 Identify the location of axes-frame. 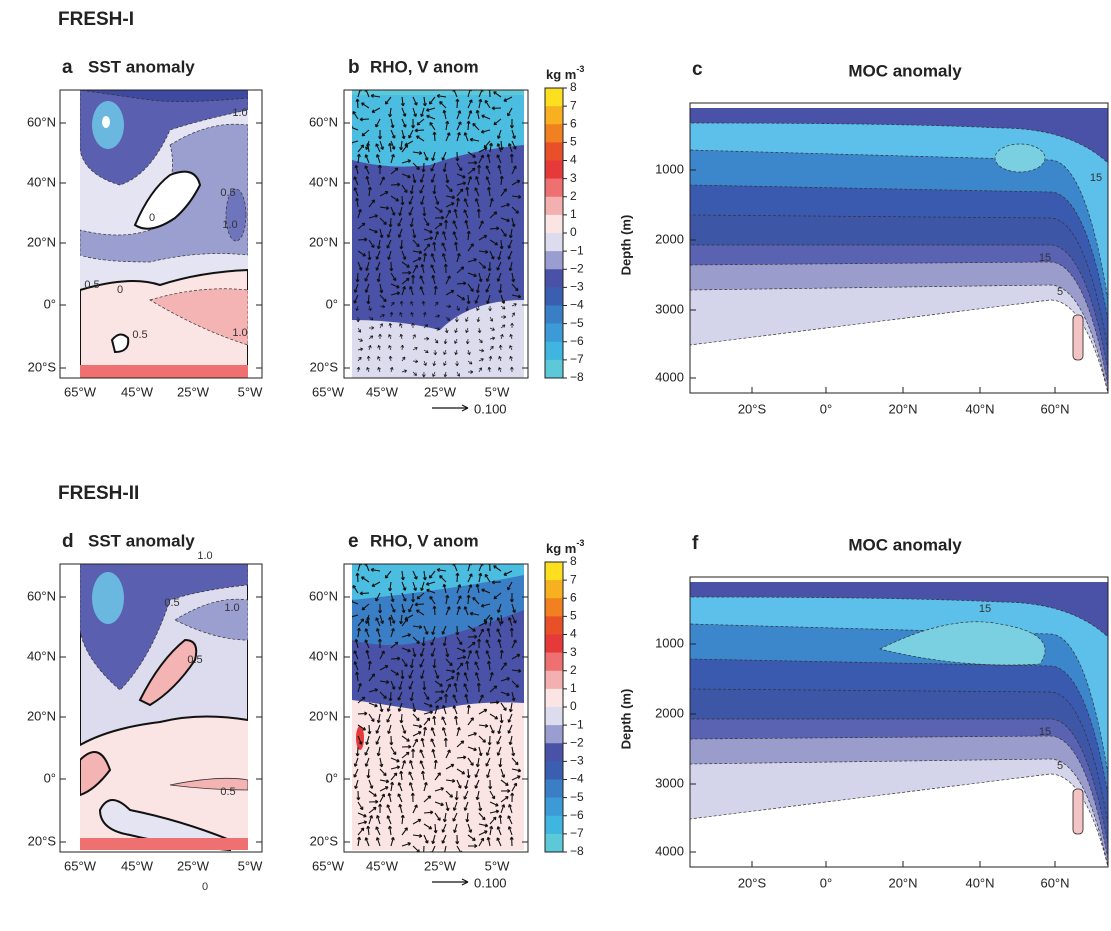
(899, 722).